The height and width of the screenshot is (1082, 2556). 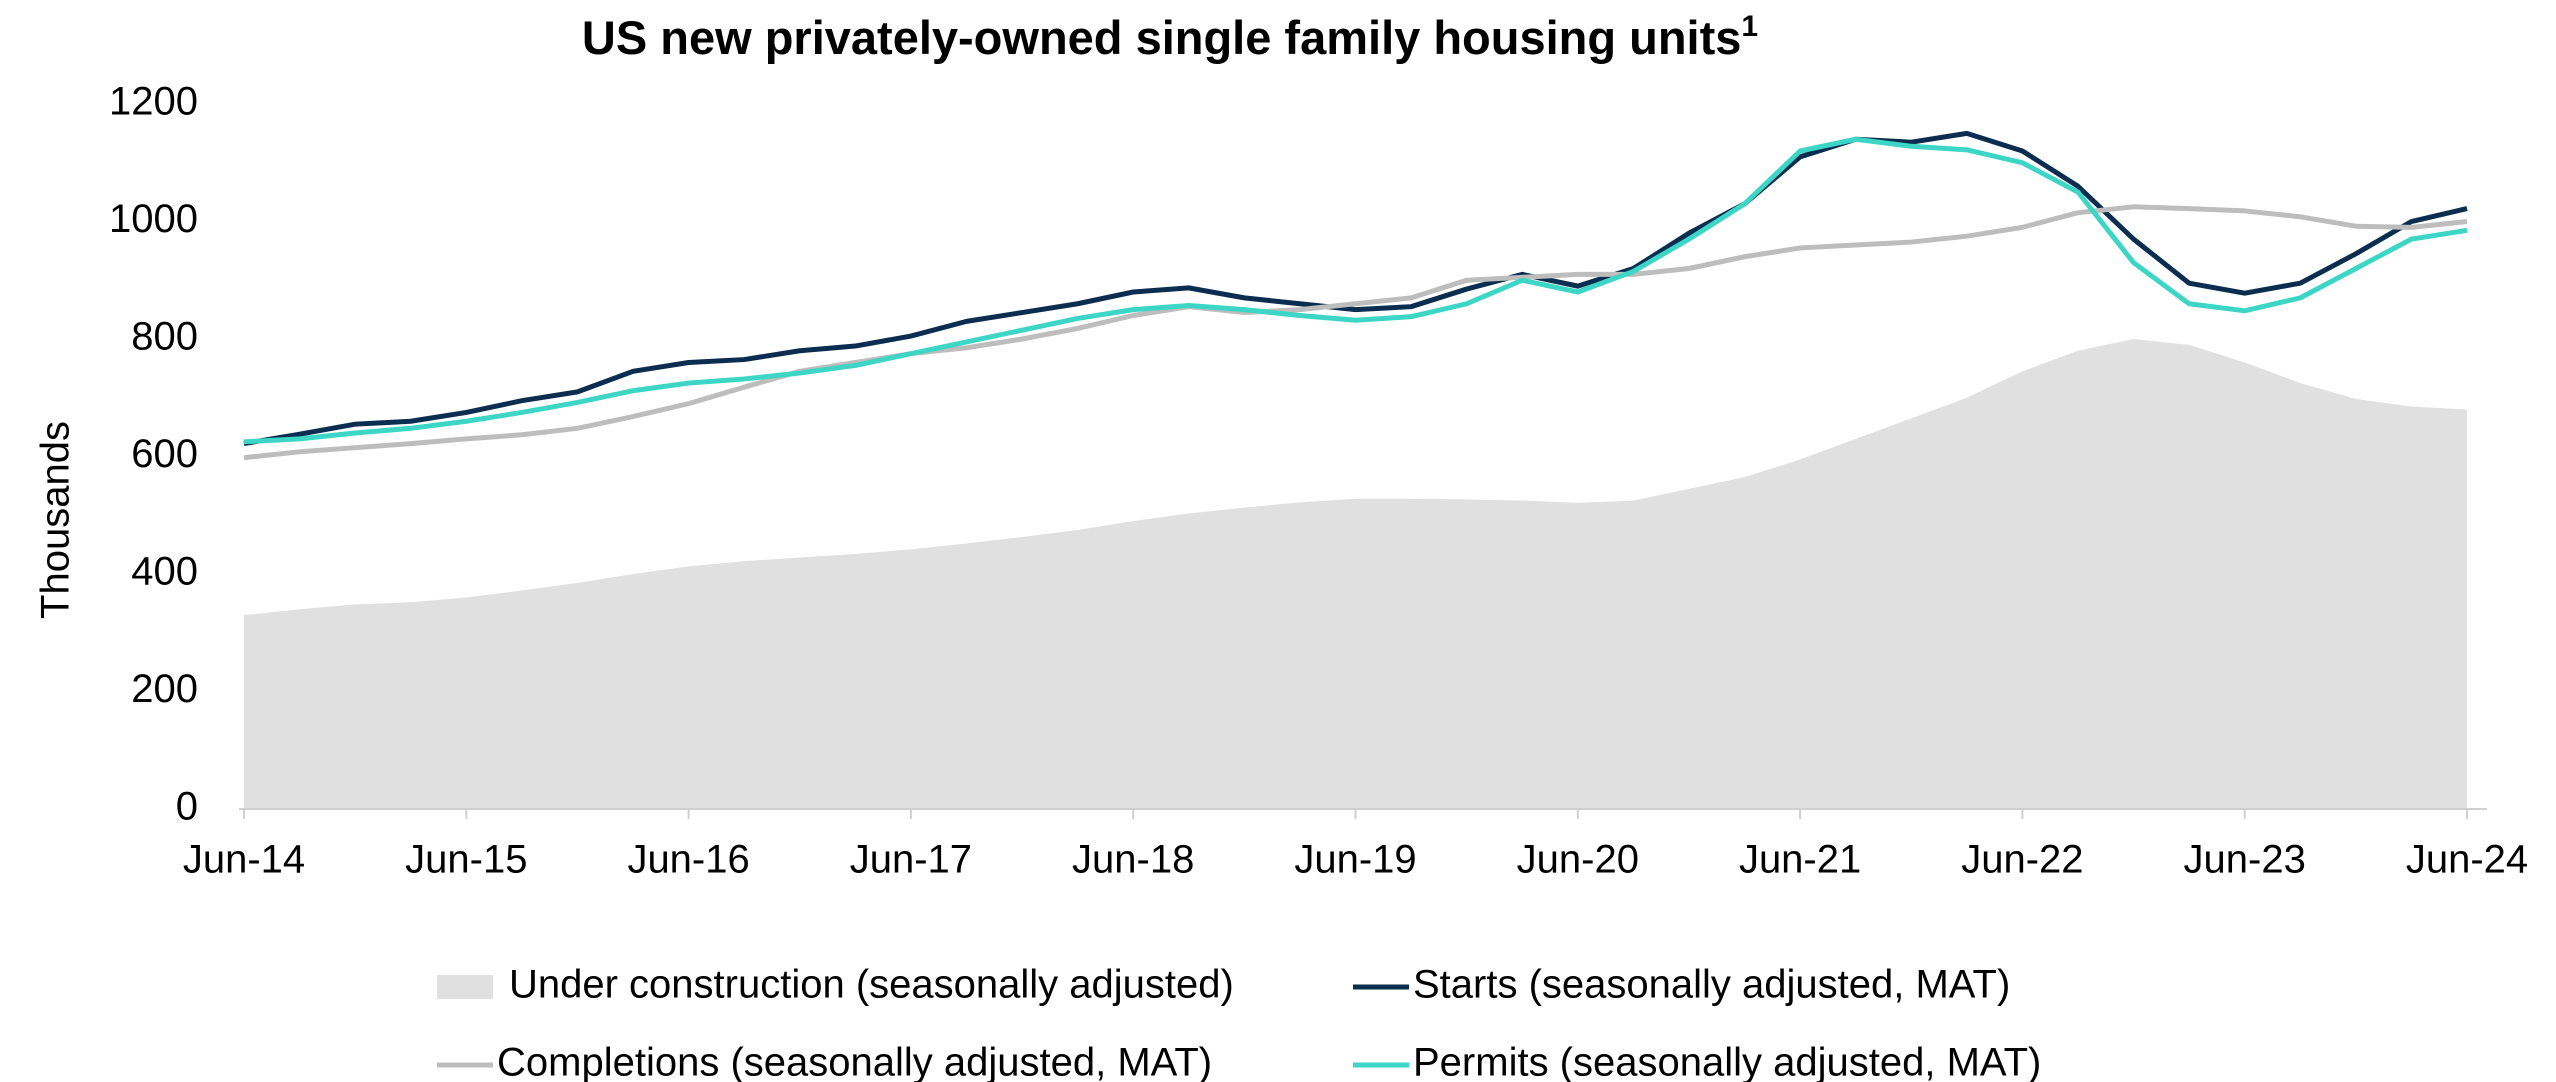 What do you see at coordinates (688, 860) in the screenshot?
I see `x-tick-label: Jun-16` at bounding box center [688, 860].